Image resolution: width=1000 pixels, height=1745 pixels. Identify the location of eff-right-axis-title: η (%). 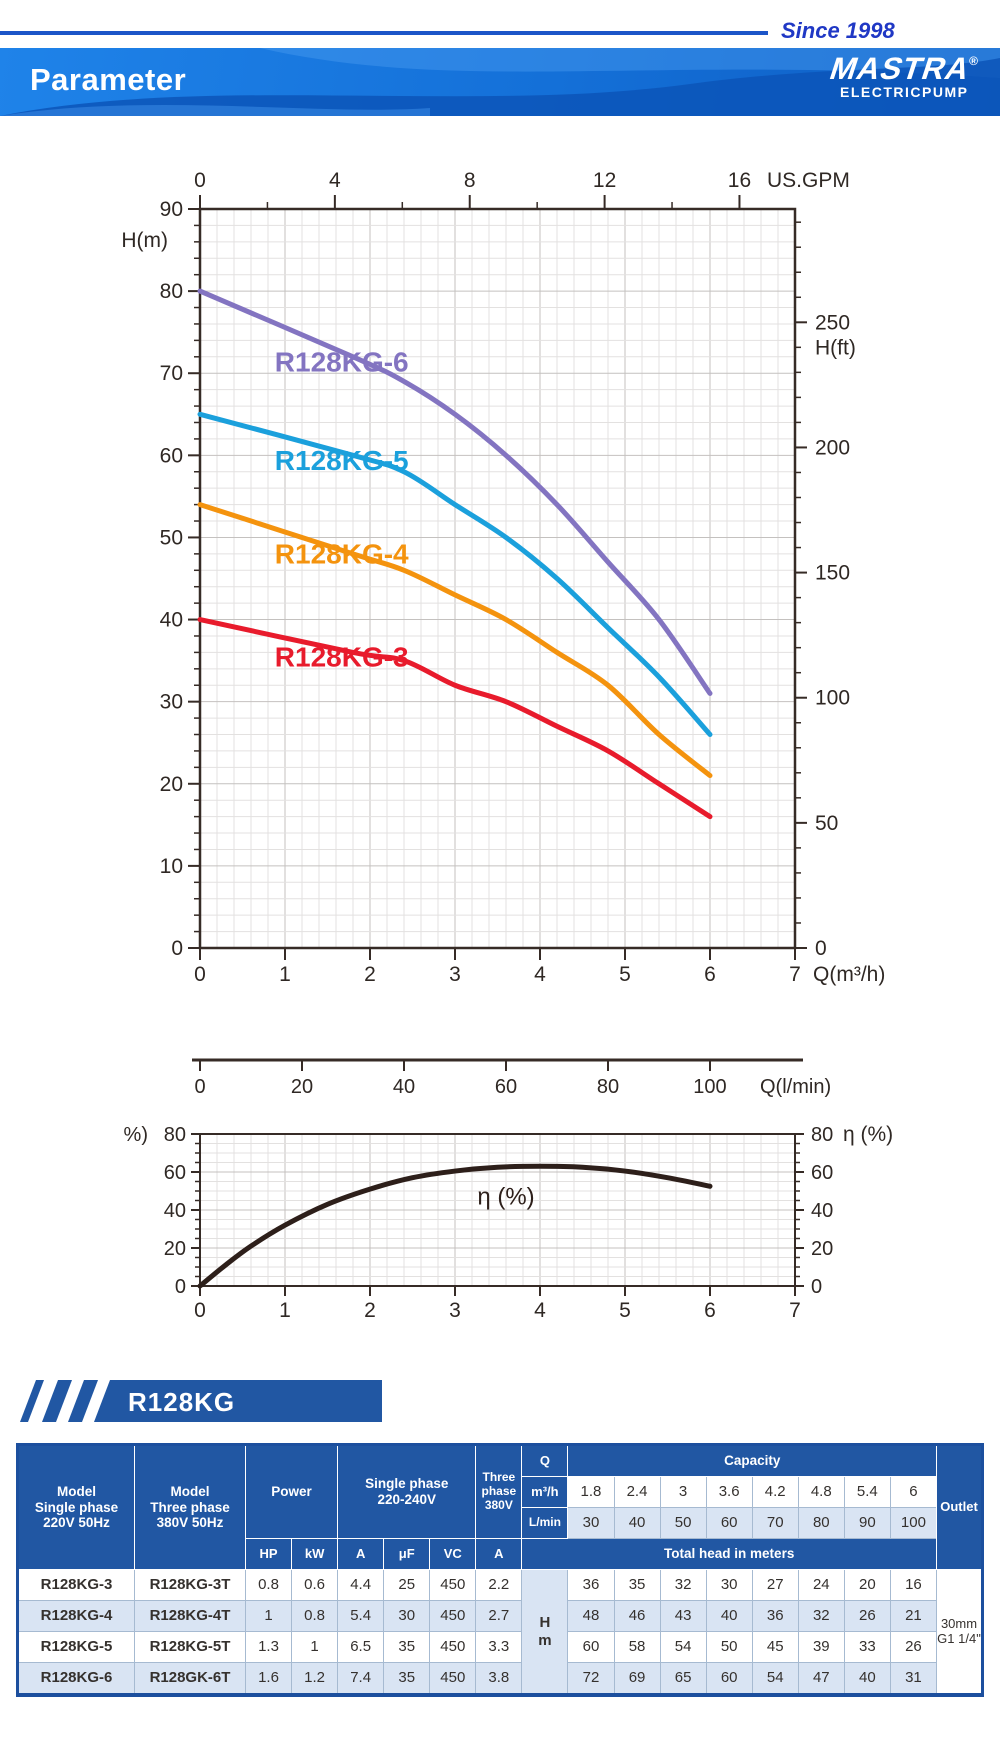
(868, 1134).